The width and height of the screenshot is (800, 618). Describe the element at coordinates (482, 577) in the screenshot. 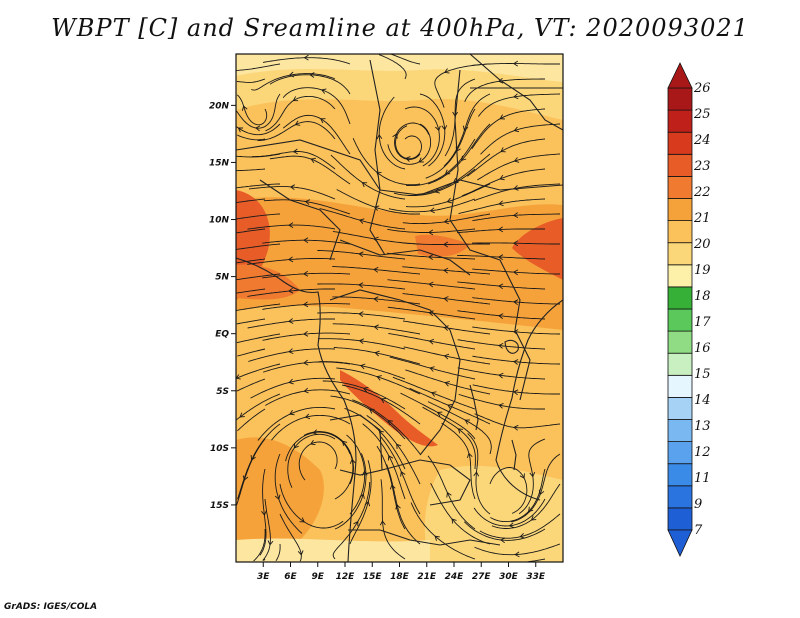

I see `x-tick-label: 27E` at that location.